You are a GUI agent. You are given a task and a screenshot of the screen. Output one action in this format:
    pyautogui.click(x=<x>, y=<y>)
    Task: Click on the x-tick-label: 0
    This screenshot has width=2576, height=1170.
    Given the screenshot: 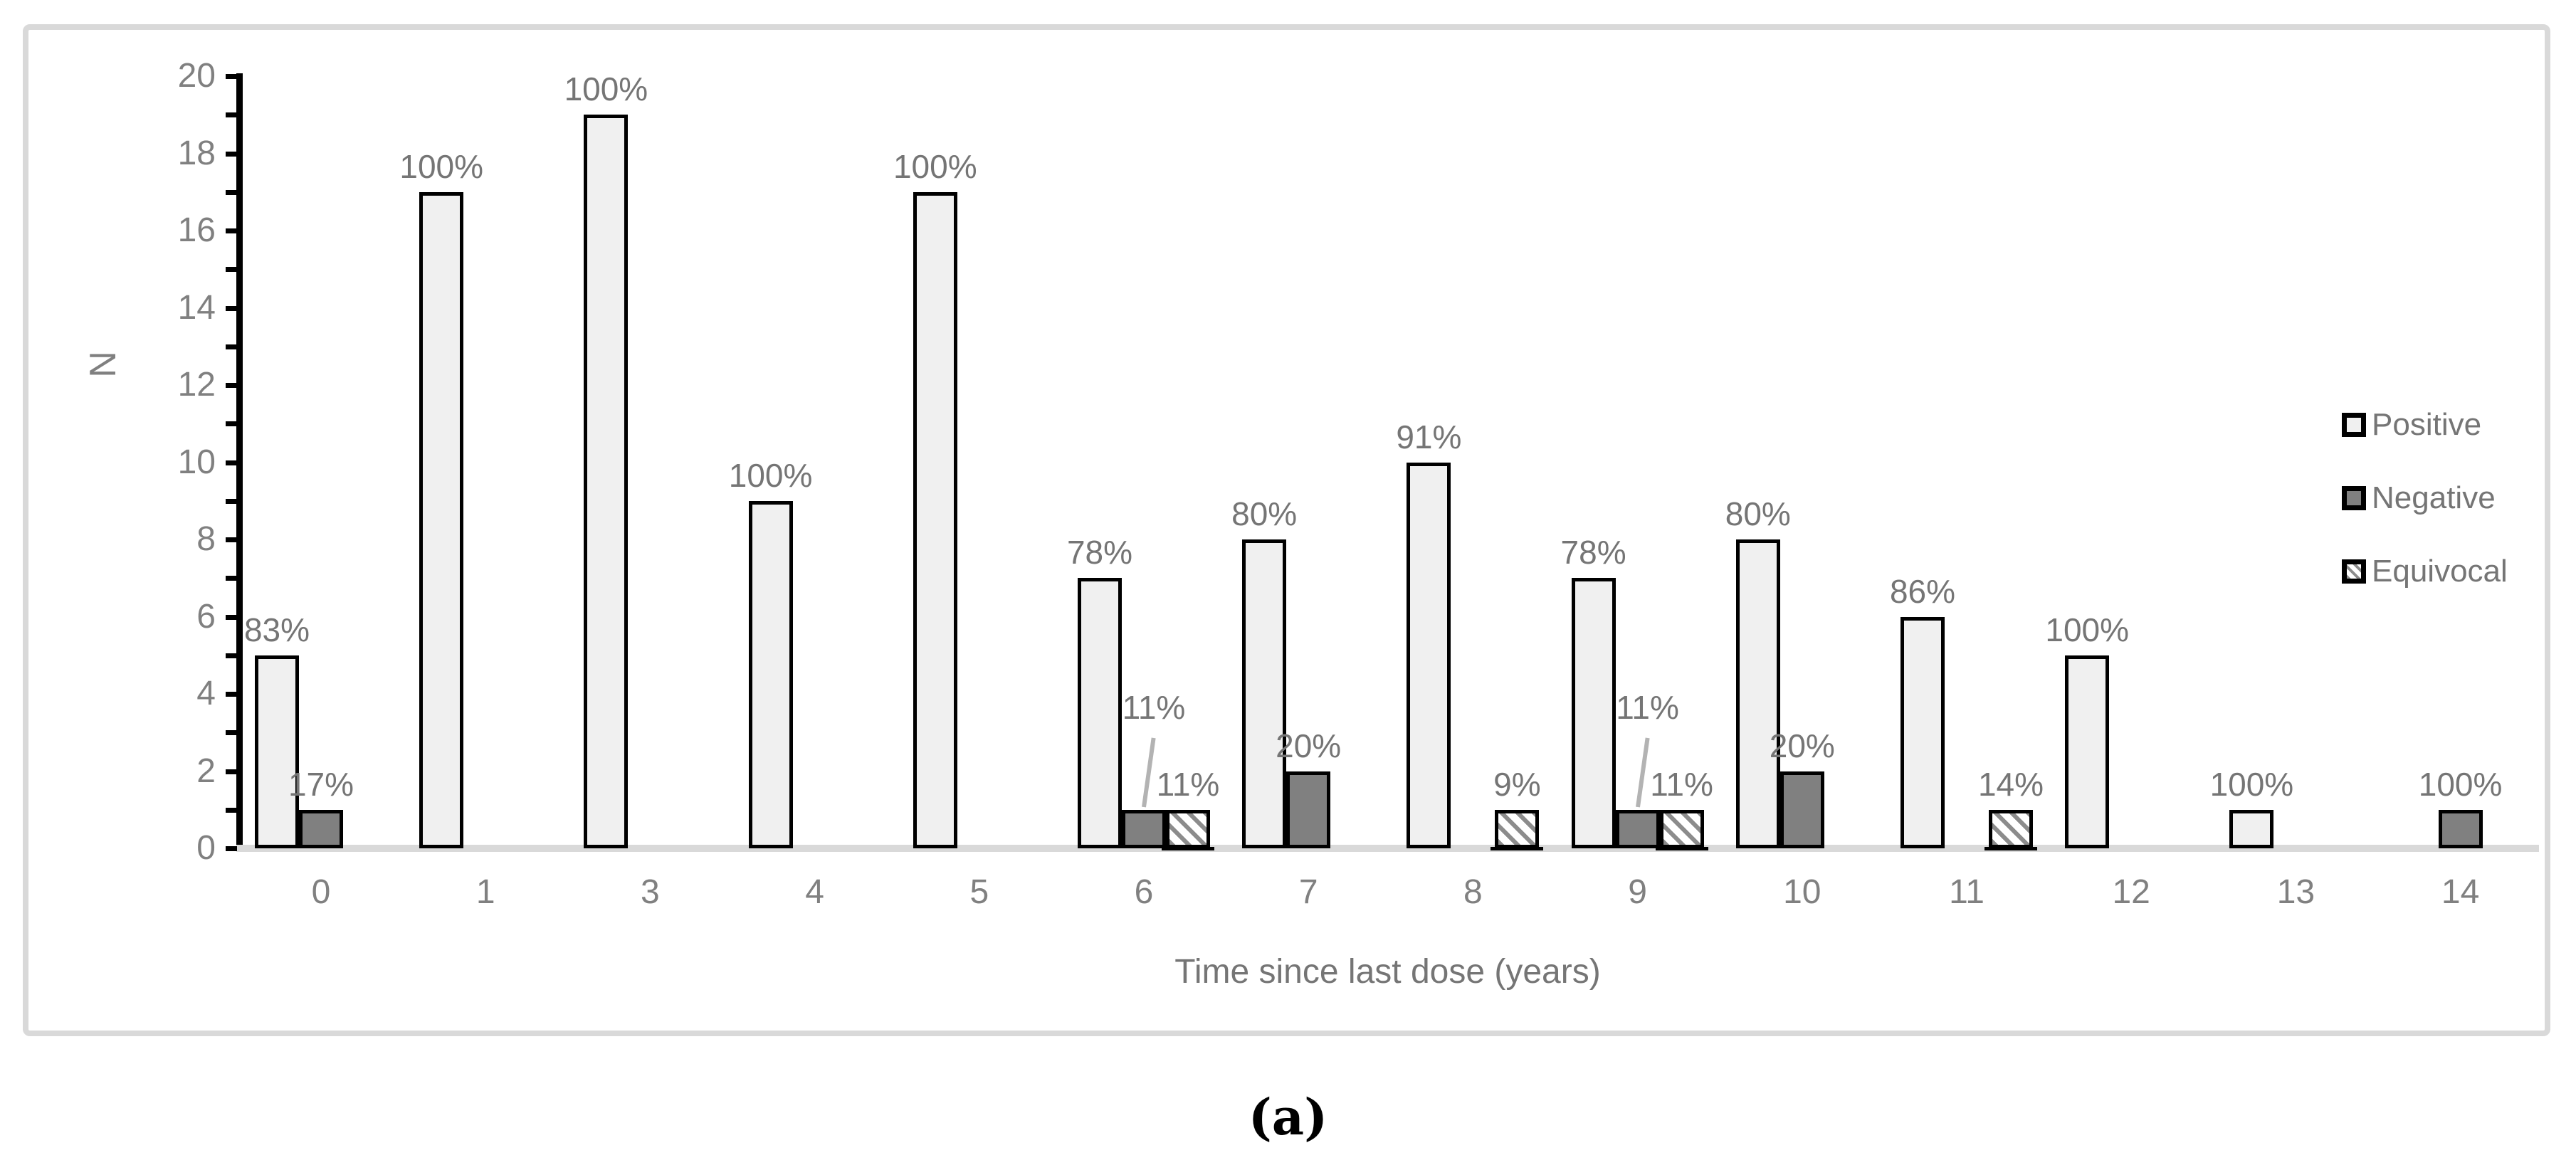 What is the action you would take?
    pyautogui.click(x=321, y=892)
    